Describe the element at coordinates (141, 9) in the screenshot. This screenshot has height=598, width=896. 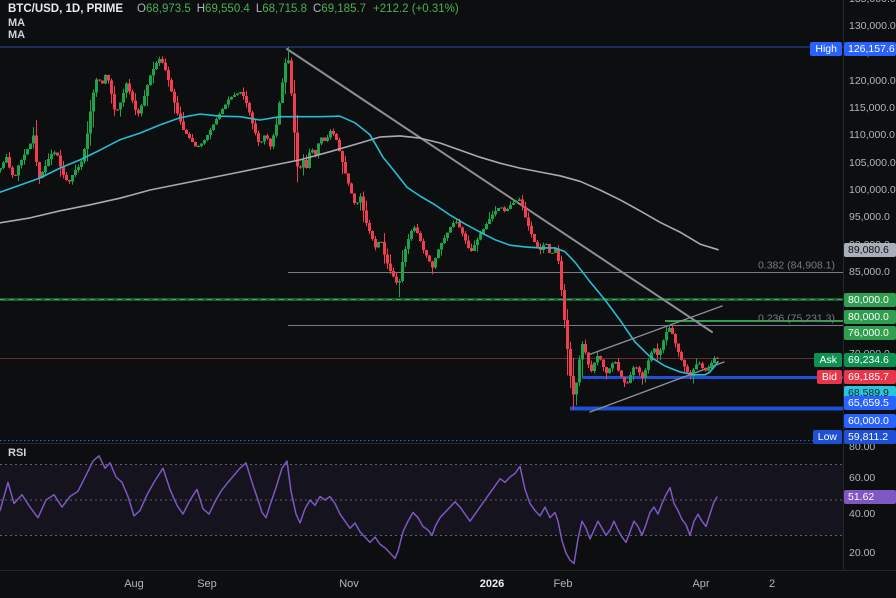
I see `open-label: O` at that location.